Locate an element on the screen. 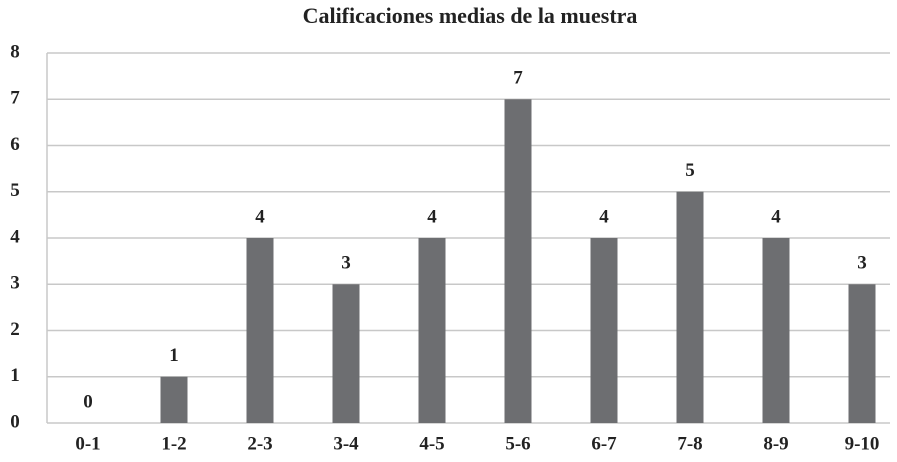  x-tick-label: 2-3 is located at coordinates (259, 443).